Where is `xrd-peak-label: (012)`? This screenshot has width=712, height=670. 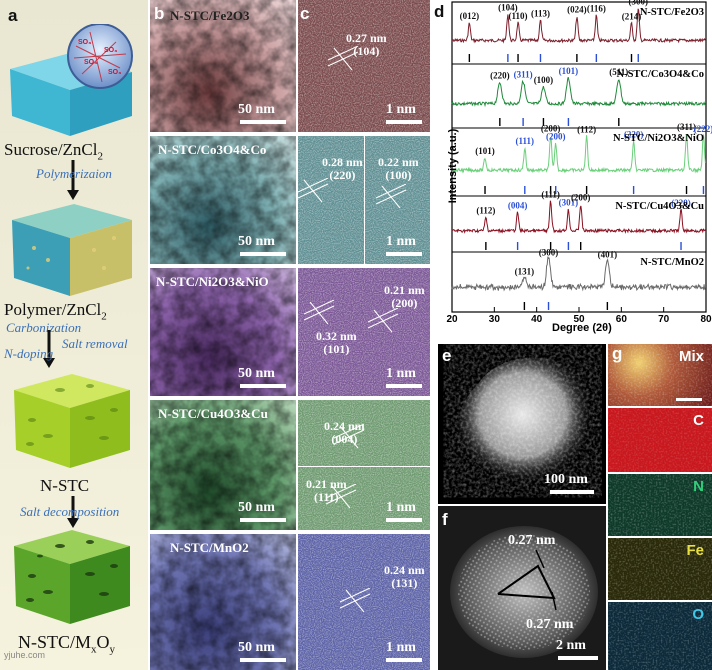 xrd-peak-label: (012) is located at coordinates (470, 16).